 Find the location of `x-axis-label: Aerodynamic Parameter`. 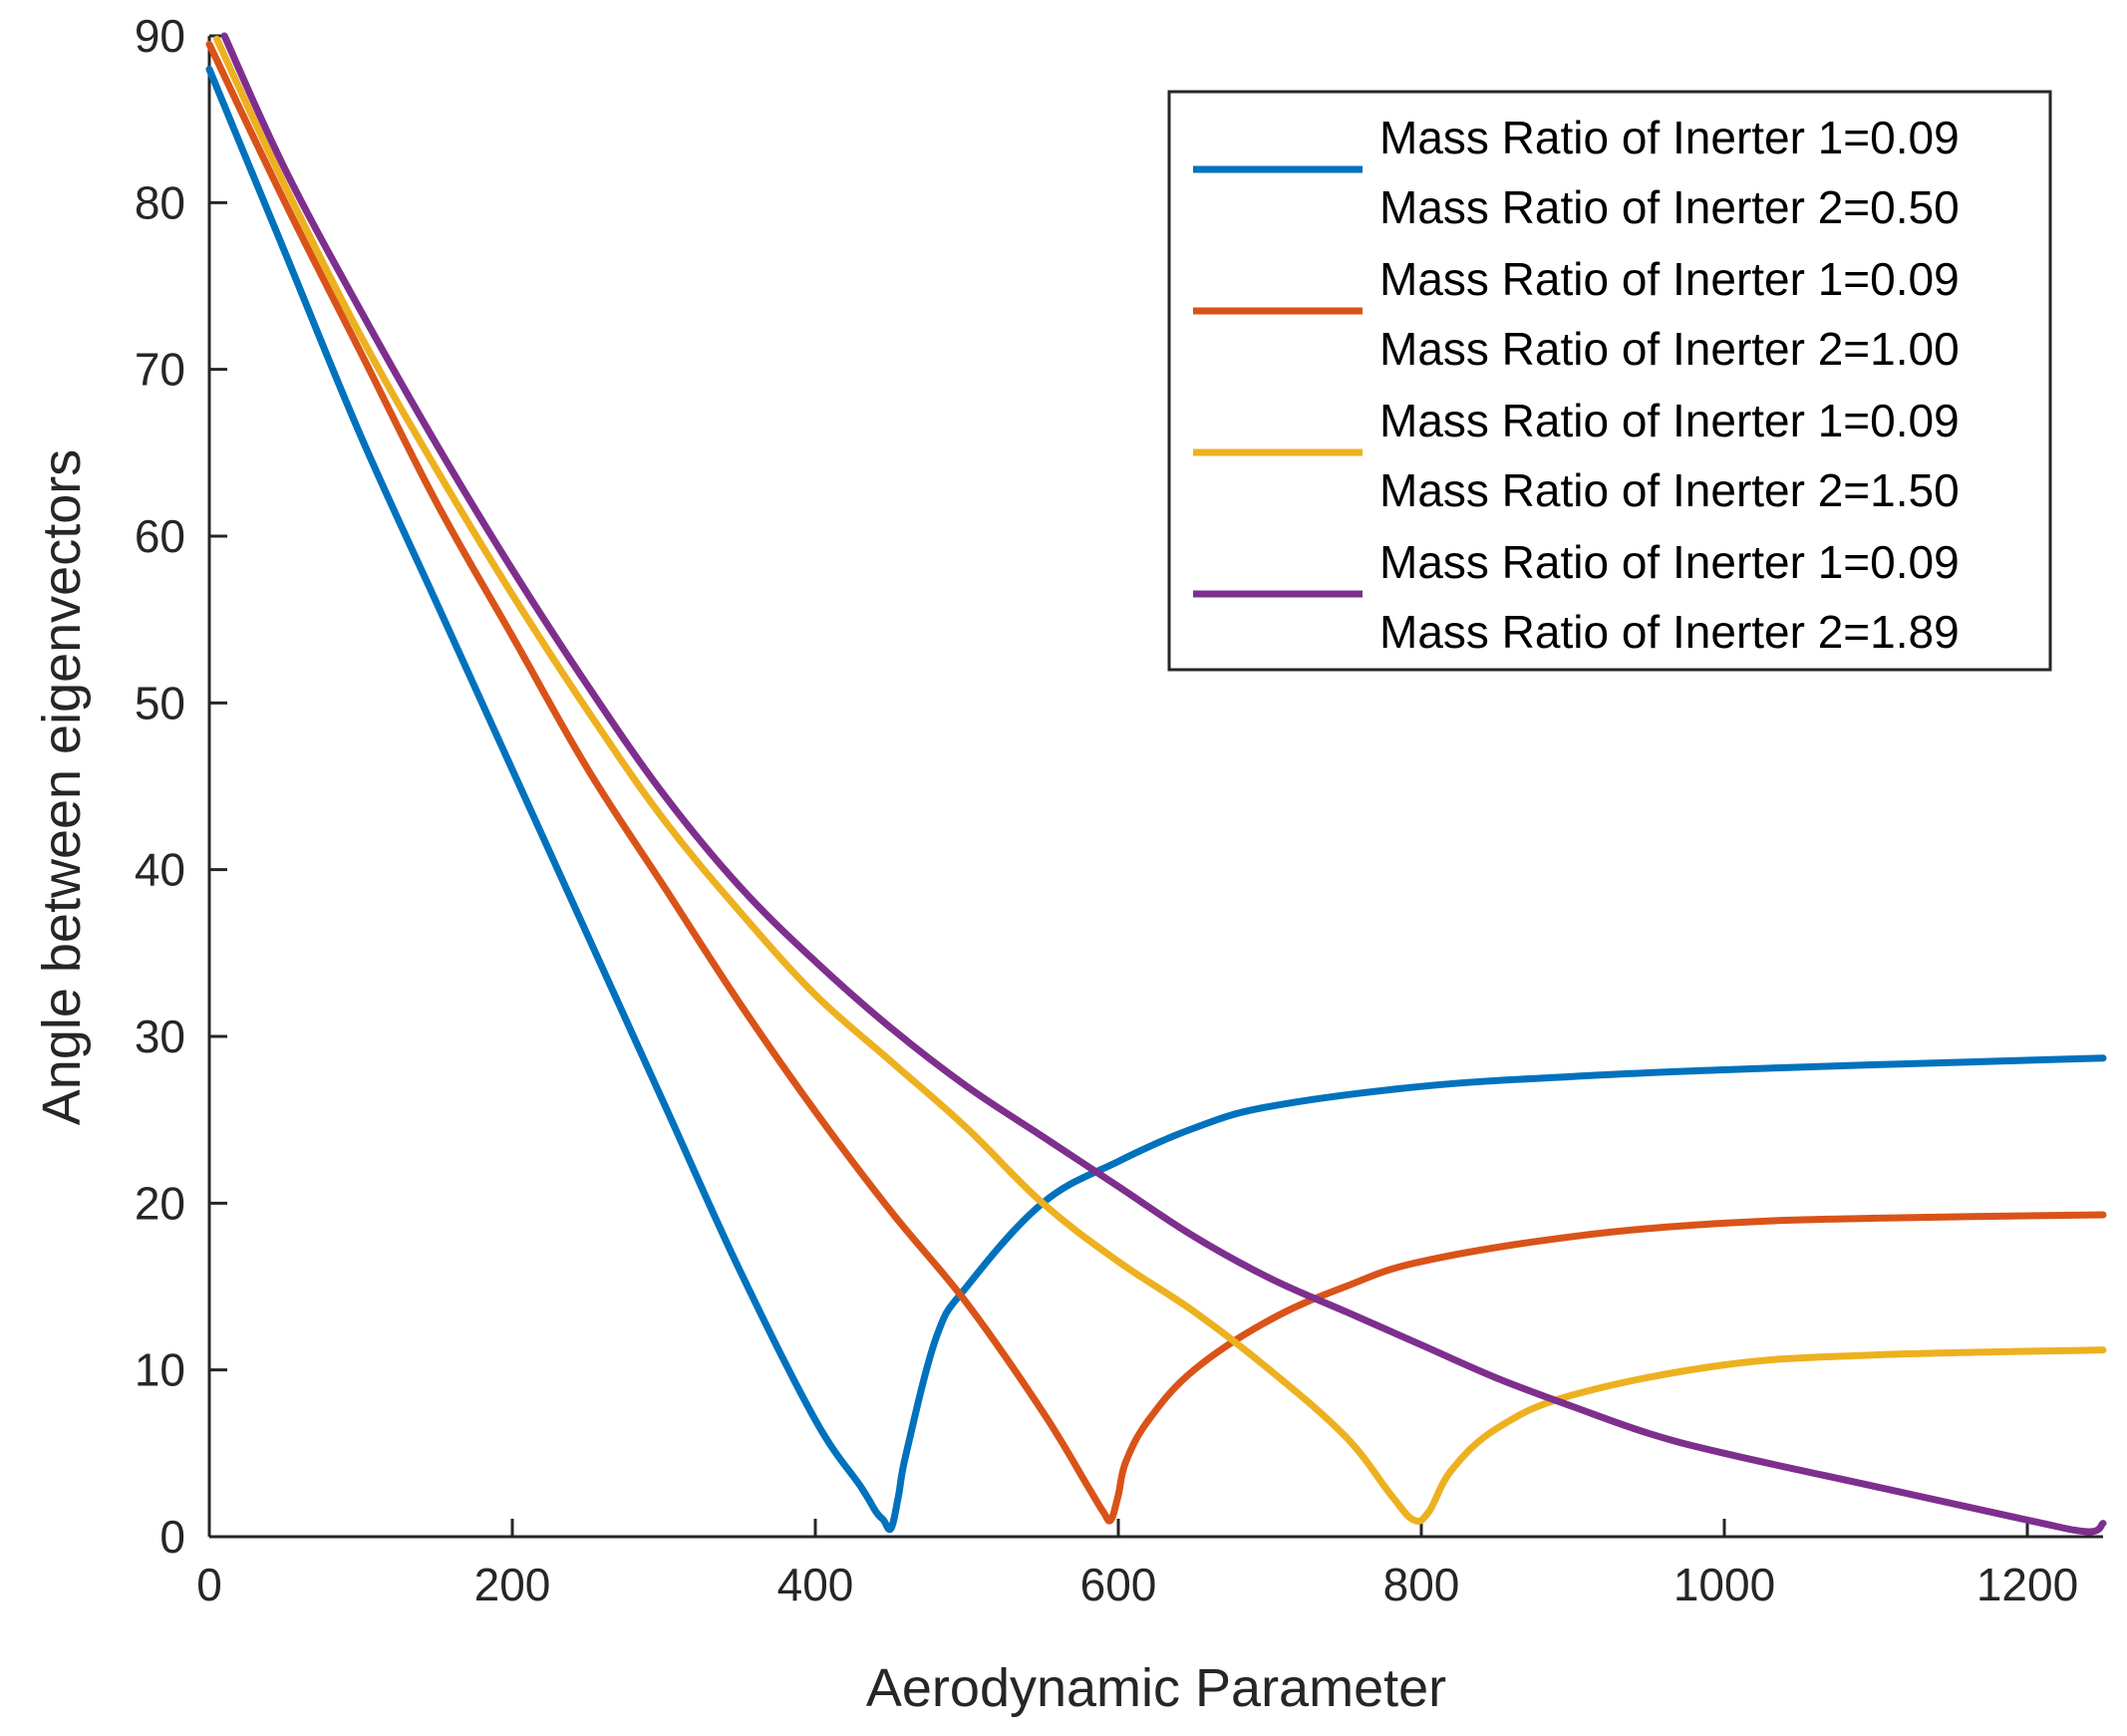

x-axis-label: Aerodynamic Parameter is located at coordinates (1156, 1688).